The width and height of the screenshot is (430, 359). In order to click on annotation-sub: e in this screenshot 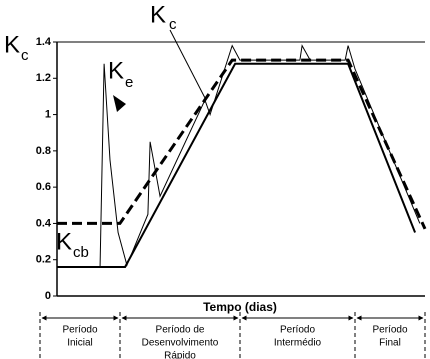, I will do `click(129, 82)`.